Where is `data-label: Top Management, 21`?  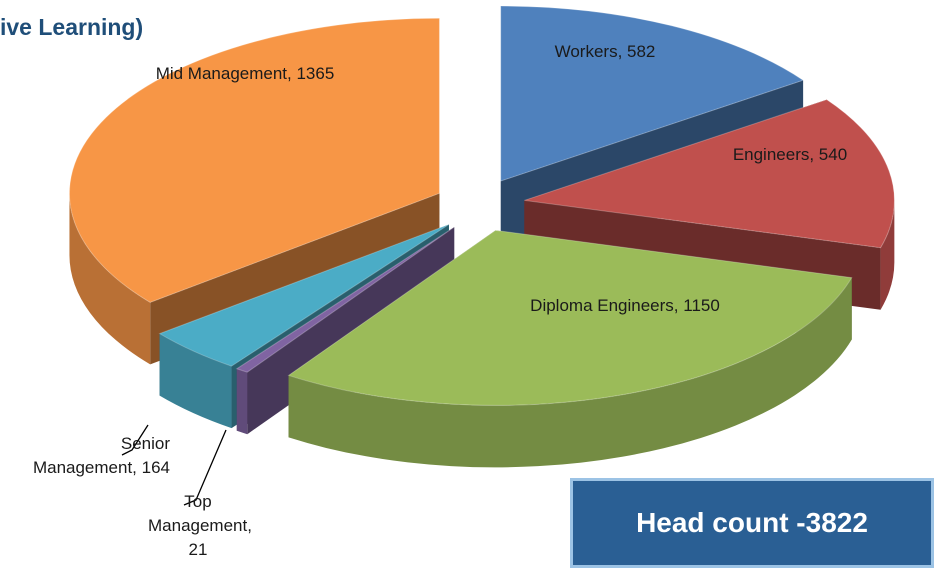
data-label: Top Management, 21 is located at coordinates (200, 525).